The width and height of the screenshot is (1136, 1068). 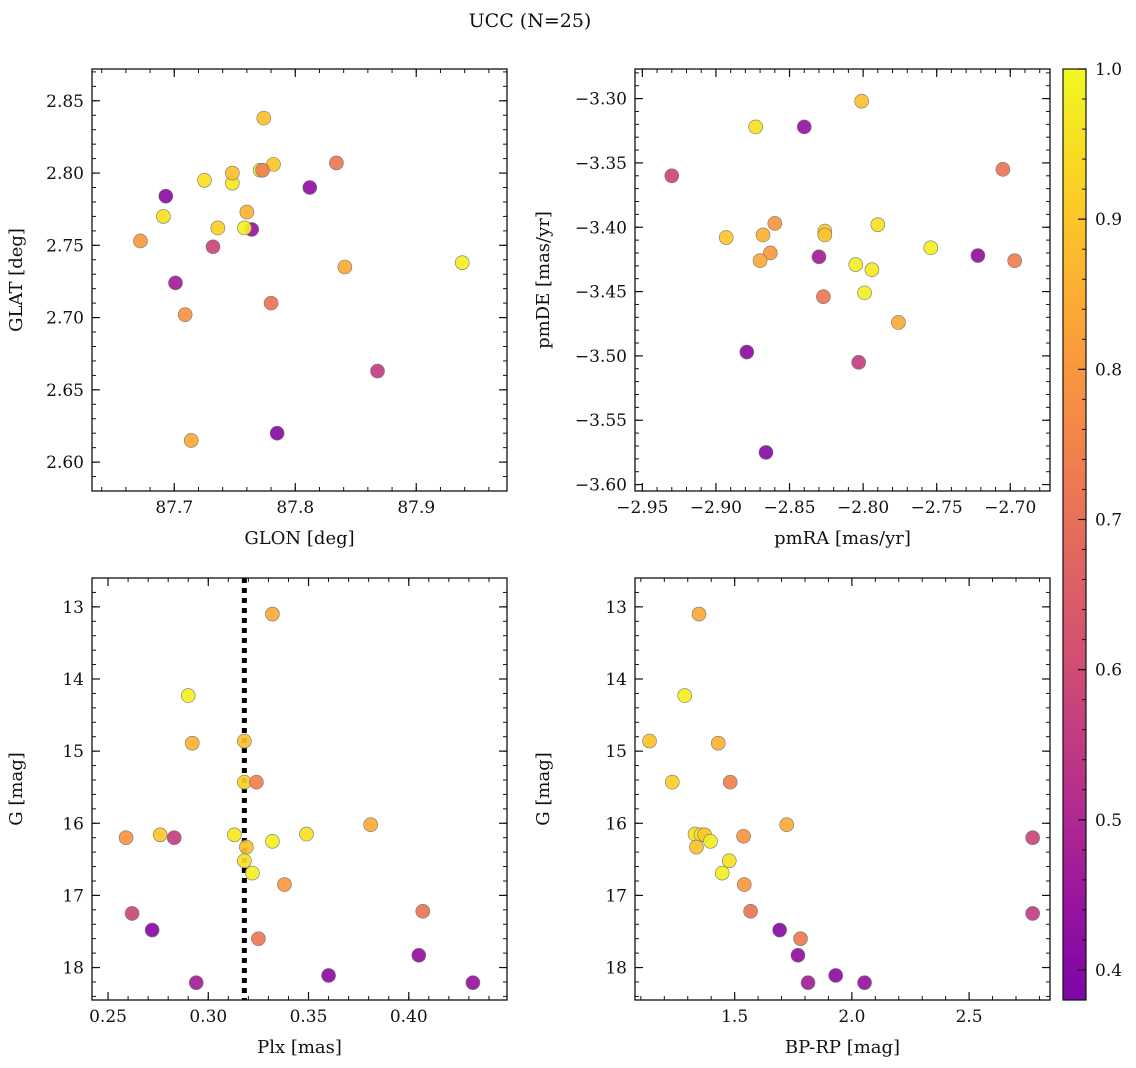 What do you see at coordinates (65, 319) in the screenshot?
I see `y-tick-label: 2.70` at bounding box center [65, 319].